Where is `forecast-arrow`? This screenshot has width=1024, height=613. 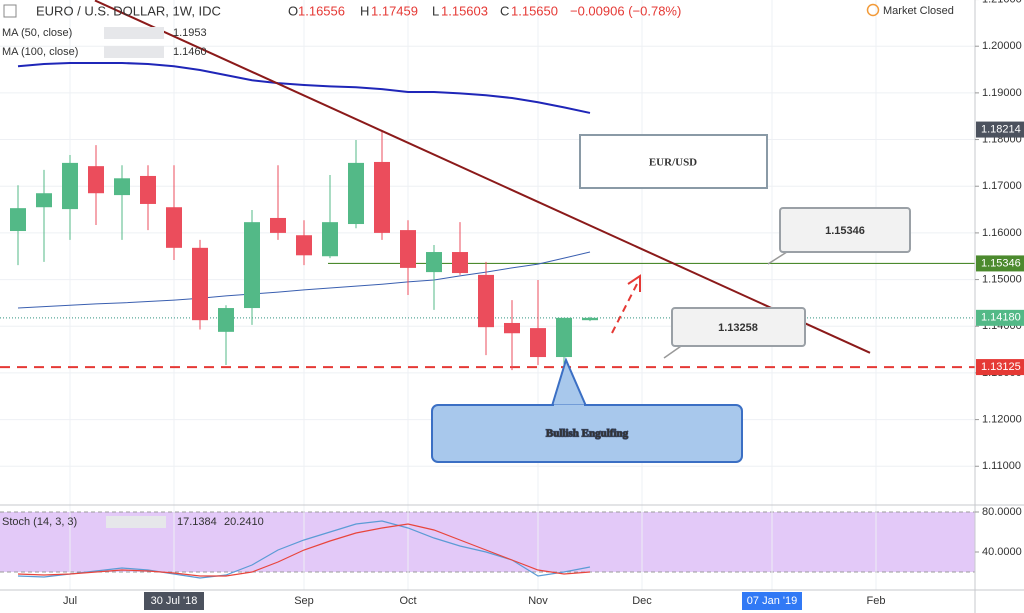 forecast-arrow is located at coordinates (625, 307).